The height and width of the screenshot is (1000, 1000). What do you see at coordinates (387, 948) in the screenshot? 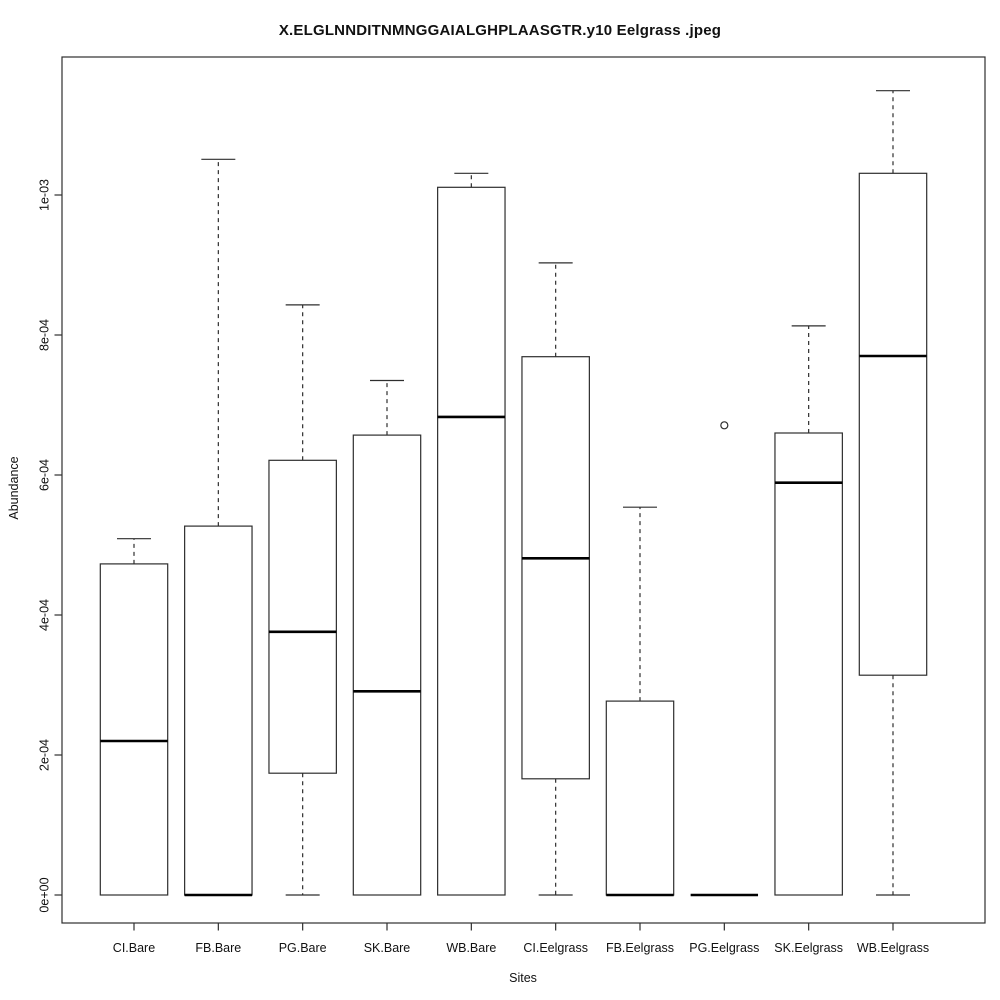
I see `x-tick-label: SK.Bare` at bounding box center [387, 948].